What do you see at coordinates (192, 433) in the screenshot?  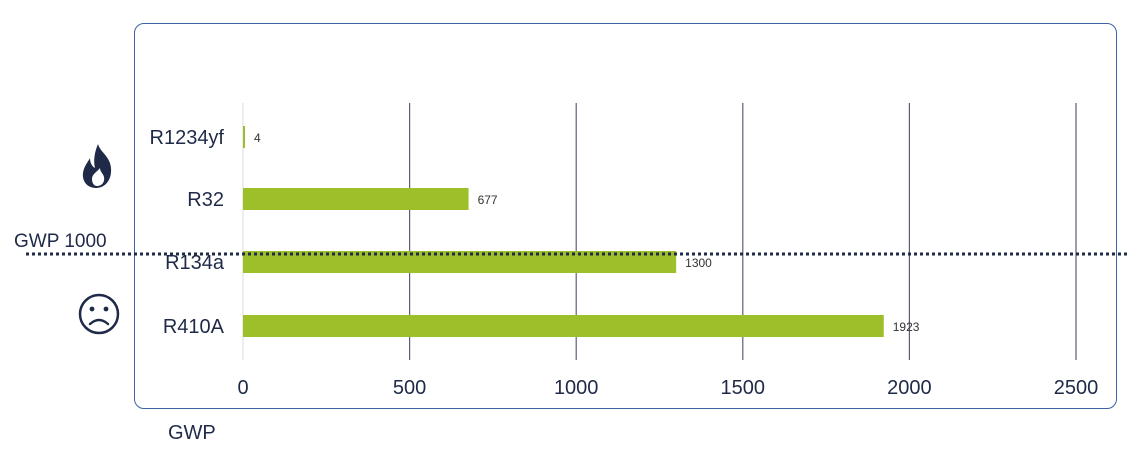 I see `x-axis-title: GWP` at bounding box center [192, 433].